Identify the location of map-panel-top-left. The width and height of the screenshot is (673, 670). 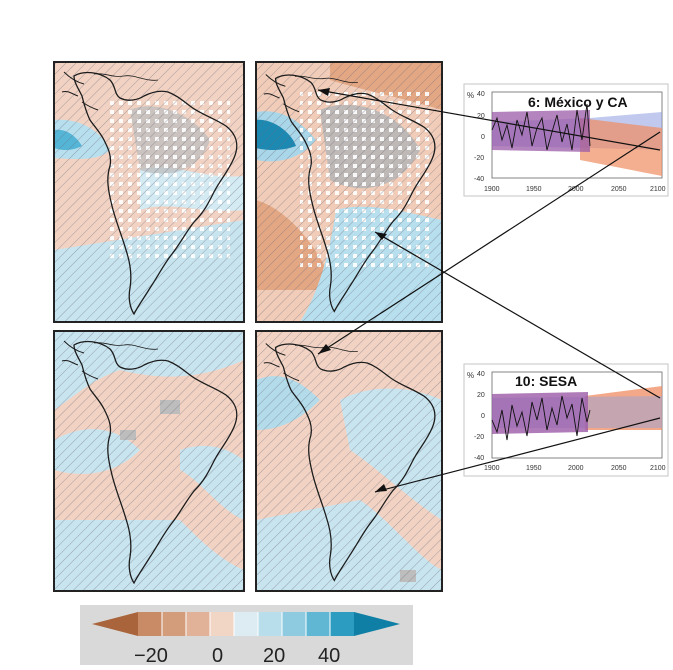
(149, 192).